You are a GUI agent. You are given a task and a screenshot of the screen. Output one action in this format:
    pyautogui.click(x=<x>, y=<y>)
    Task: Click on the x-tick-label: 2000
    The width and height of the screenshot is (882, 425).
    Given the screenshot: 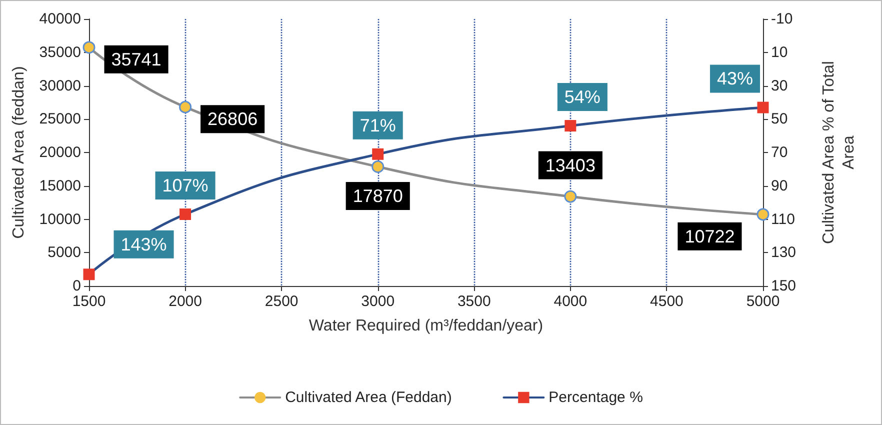 What is the action you would take?
    pyautogui.click(x=185, y=301)
    